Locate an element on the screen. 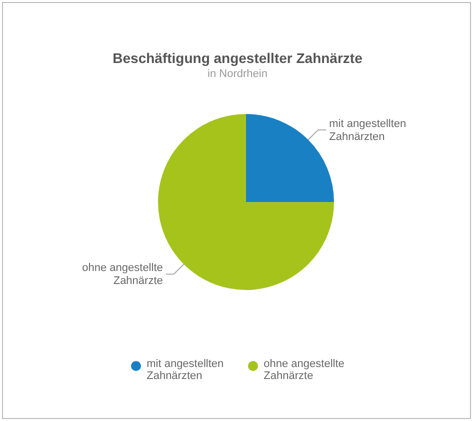 Image resolution: width=475 pixels, height=421 pixels. slice-label: mit angestellten Zahnärzten is located at coordinates (367, 130).